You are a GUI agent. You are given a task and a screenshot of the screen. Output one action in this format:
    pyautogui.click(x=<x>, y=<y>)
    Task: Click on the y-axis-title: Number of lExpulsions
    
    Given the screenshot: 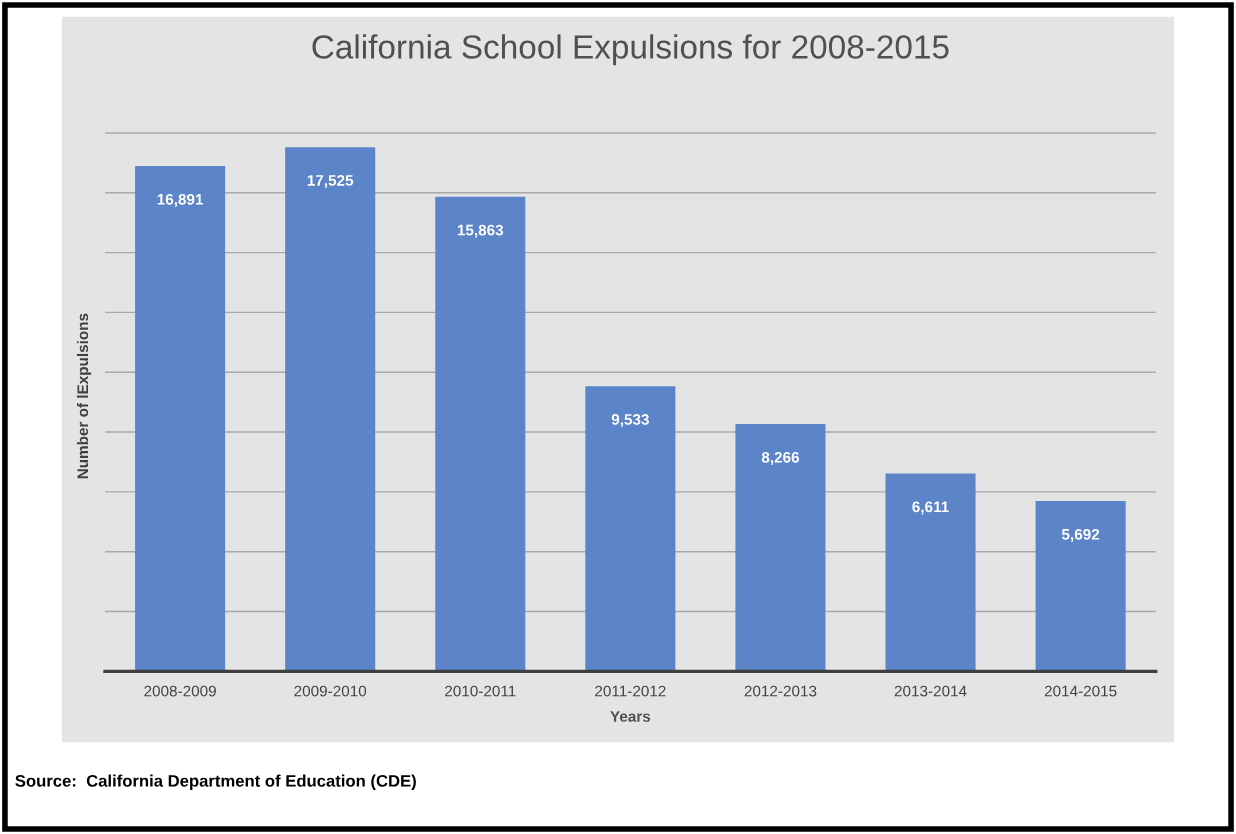 What is the action you would take?
    pyautogui.click(x=84, y=396)
    